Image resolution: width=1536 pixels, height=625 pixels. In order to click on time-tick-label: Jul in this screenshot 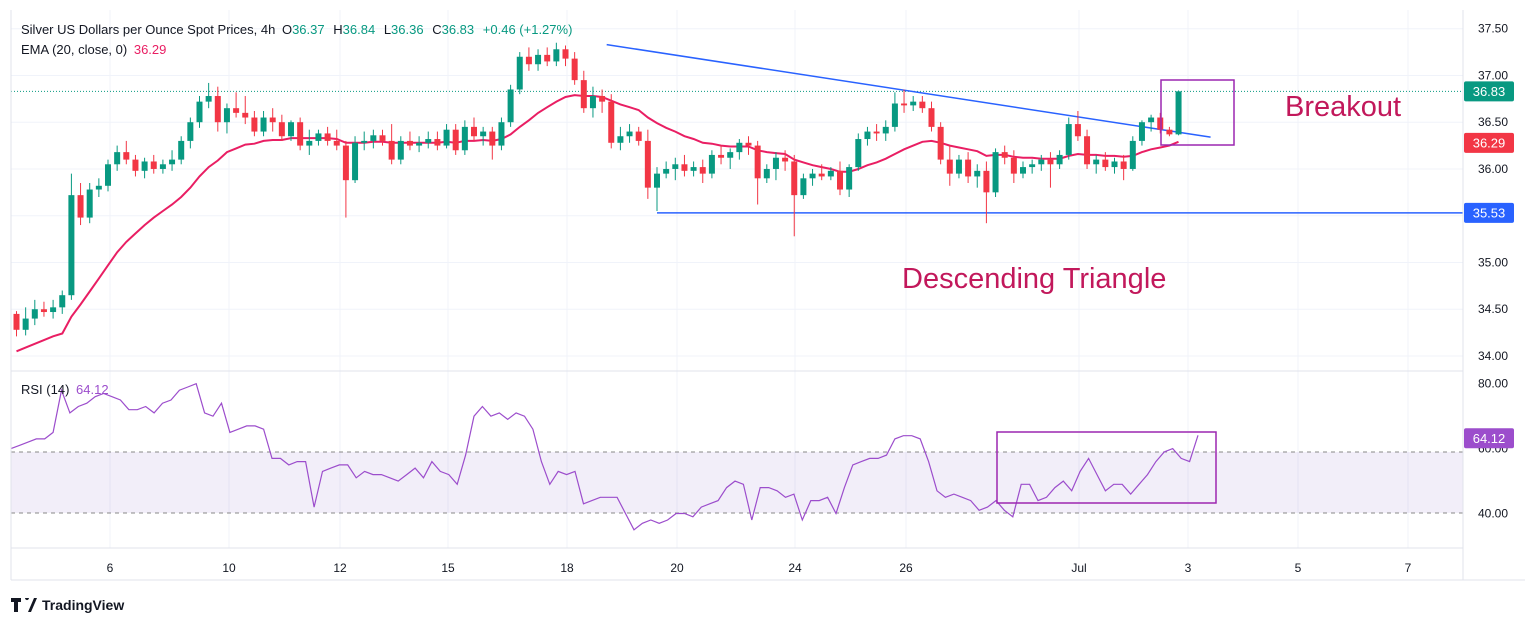, I will do `click(1078, 568)`.